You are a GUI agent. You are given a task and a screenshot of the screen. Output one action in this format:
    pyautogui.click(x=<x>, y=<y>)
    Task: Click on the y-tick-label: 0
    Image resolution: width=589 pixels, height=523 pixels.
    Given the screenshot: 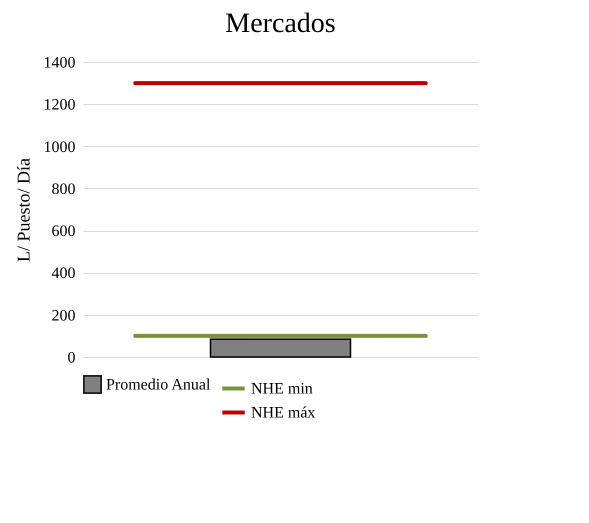 What is the action you would take?
    pyautogui.click(x=72, y=358)
    